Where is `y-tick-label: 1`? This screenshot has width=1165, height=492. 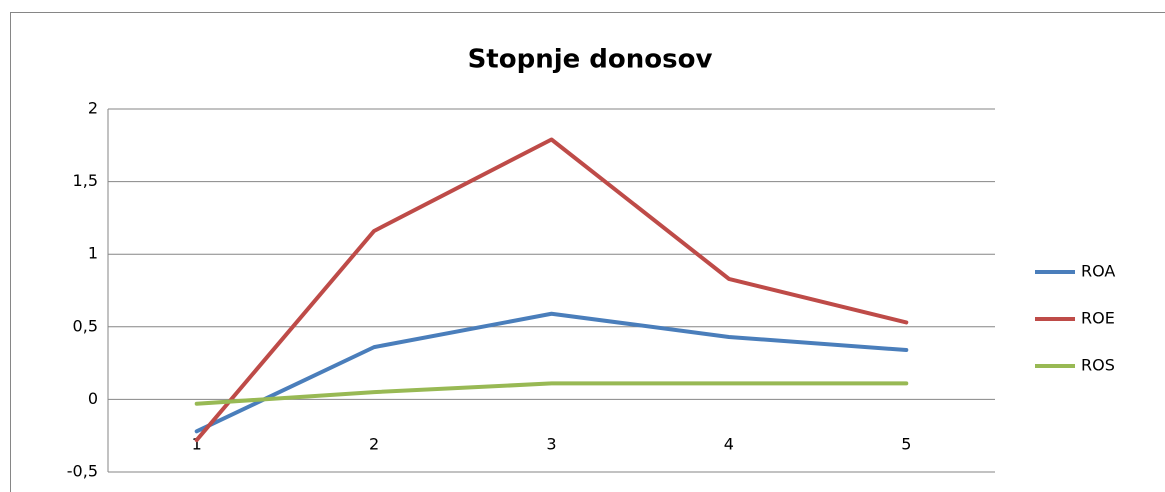
y-tick-label: 1 is located at coordinates (93, 253).